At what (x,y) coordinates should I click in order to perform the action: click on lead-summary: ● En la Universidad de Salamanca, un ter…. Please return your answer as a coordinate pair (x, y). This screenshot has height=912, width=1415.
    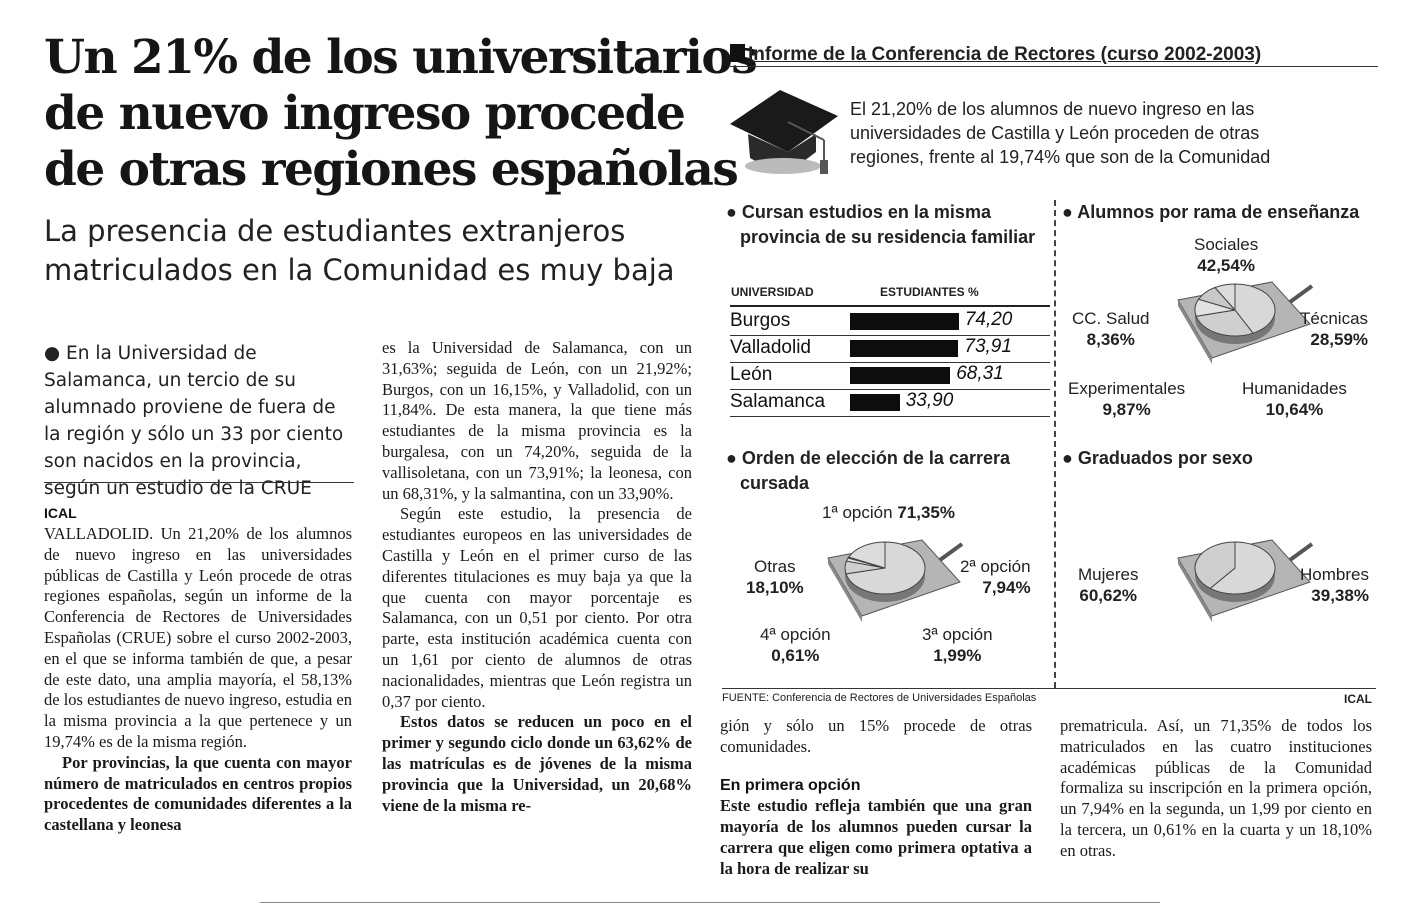
    Looking at the image, I should click on (194, 421).